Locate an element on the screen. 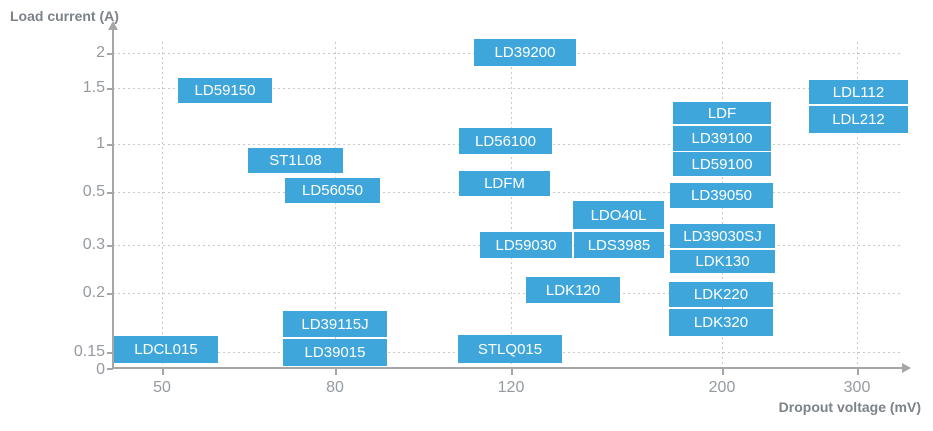 The height and width of the screenshot is (431, 933). product-box: LDK130 is located at coordinates (722, 261).